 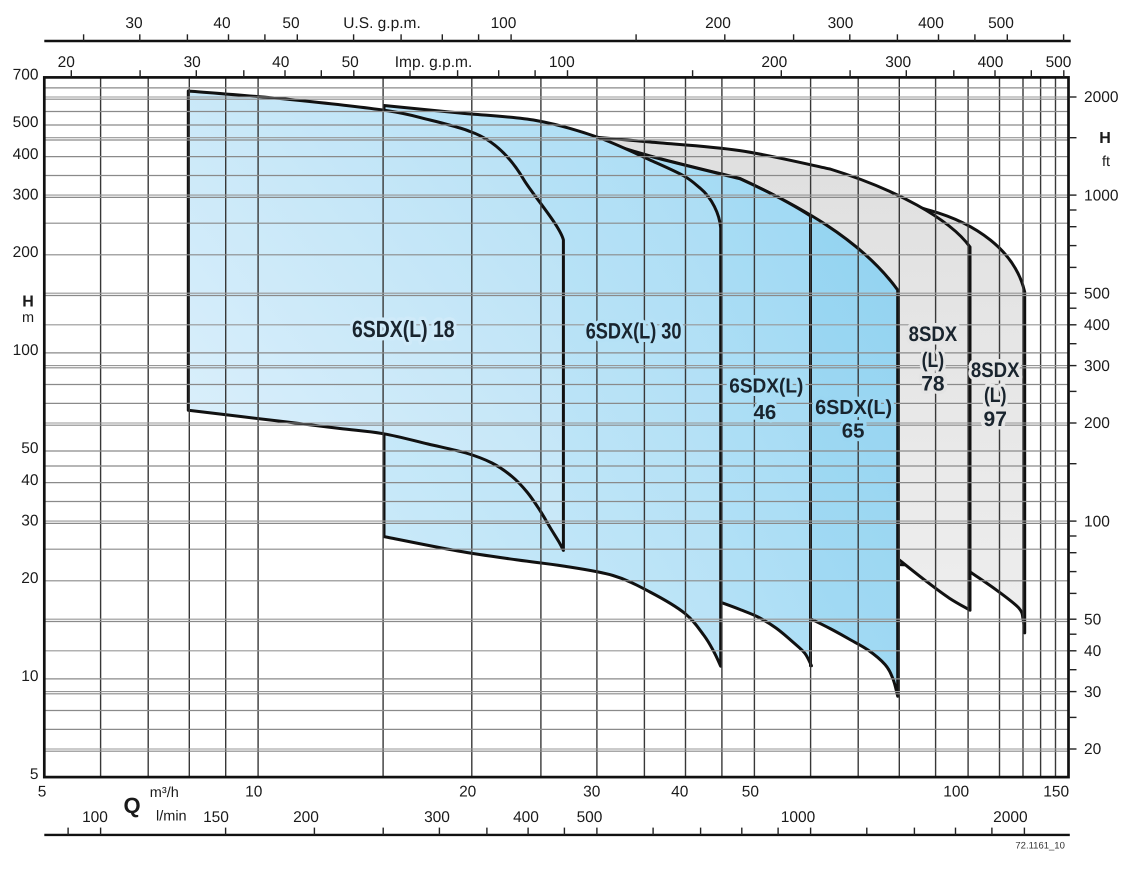 I want to click on svg-text: 97, so click(x=995, y=419).